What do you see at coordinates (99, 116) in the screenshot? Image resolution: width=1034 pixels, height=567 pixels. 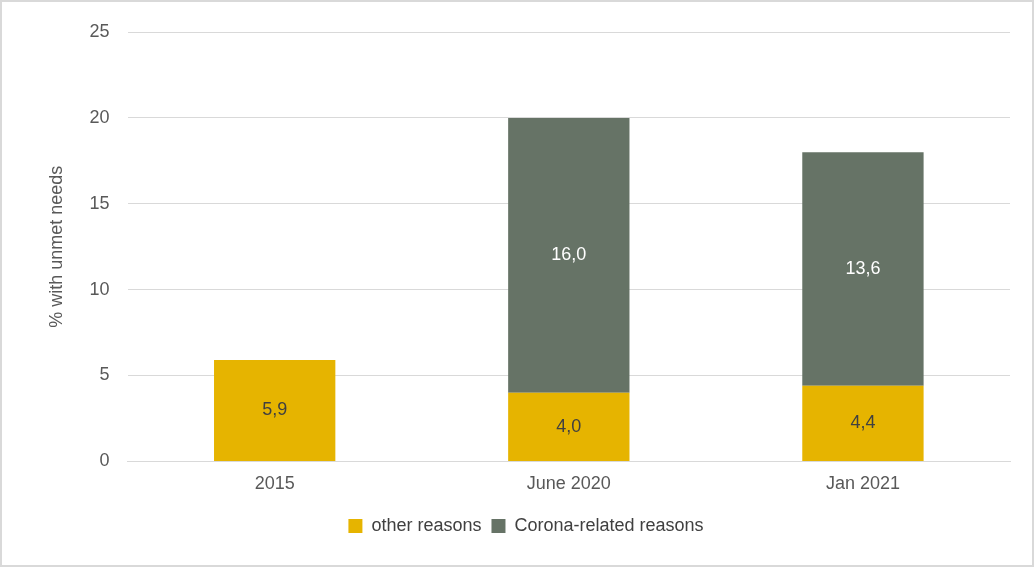 I see `y-tick-label: 20` at bounding box center [99, 116].